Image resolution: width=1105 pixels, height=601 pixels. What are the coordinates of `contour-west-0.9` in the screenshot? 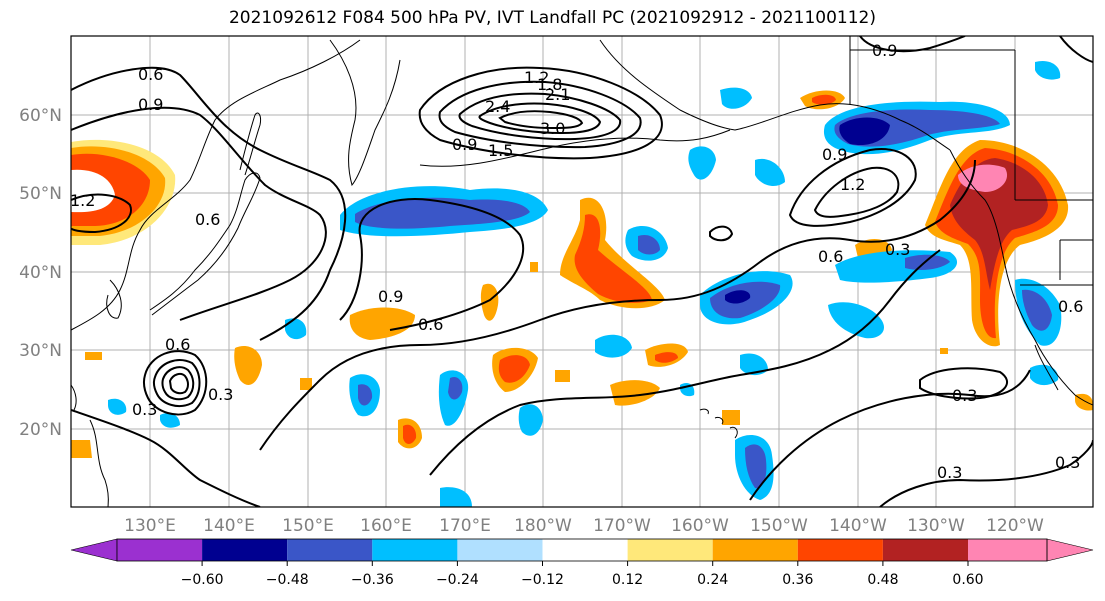 It's located at (199, 213).